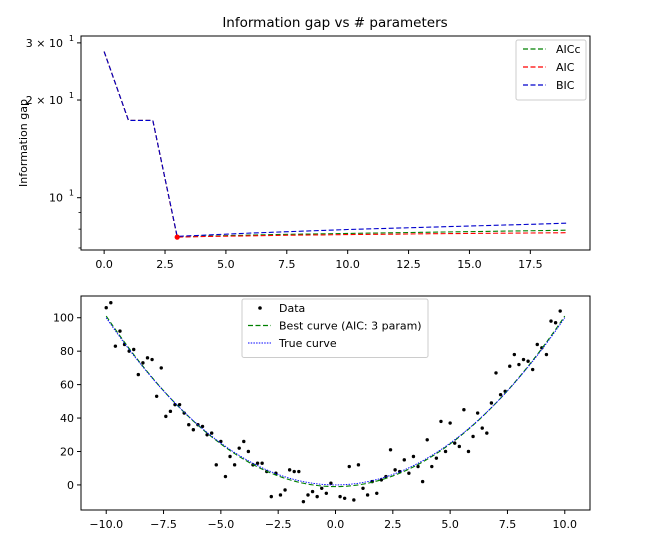 The width and height of the screenshot is (656, 543). What do you see at coordinates (307, 343) in the screenshot?
I see `legend-label: True curve` at bounding box center [307, 343].